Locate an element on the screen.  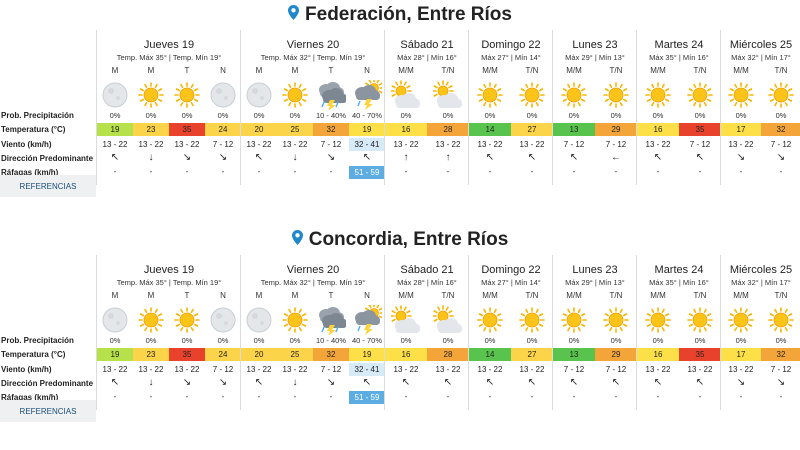
period-column: M/M 0% 13 7 - 12 ↖ - is located at coordinates (574, 332).